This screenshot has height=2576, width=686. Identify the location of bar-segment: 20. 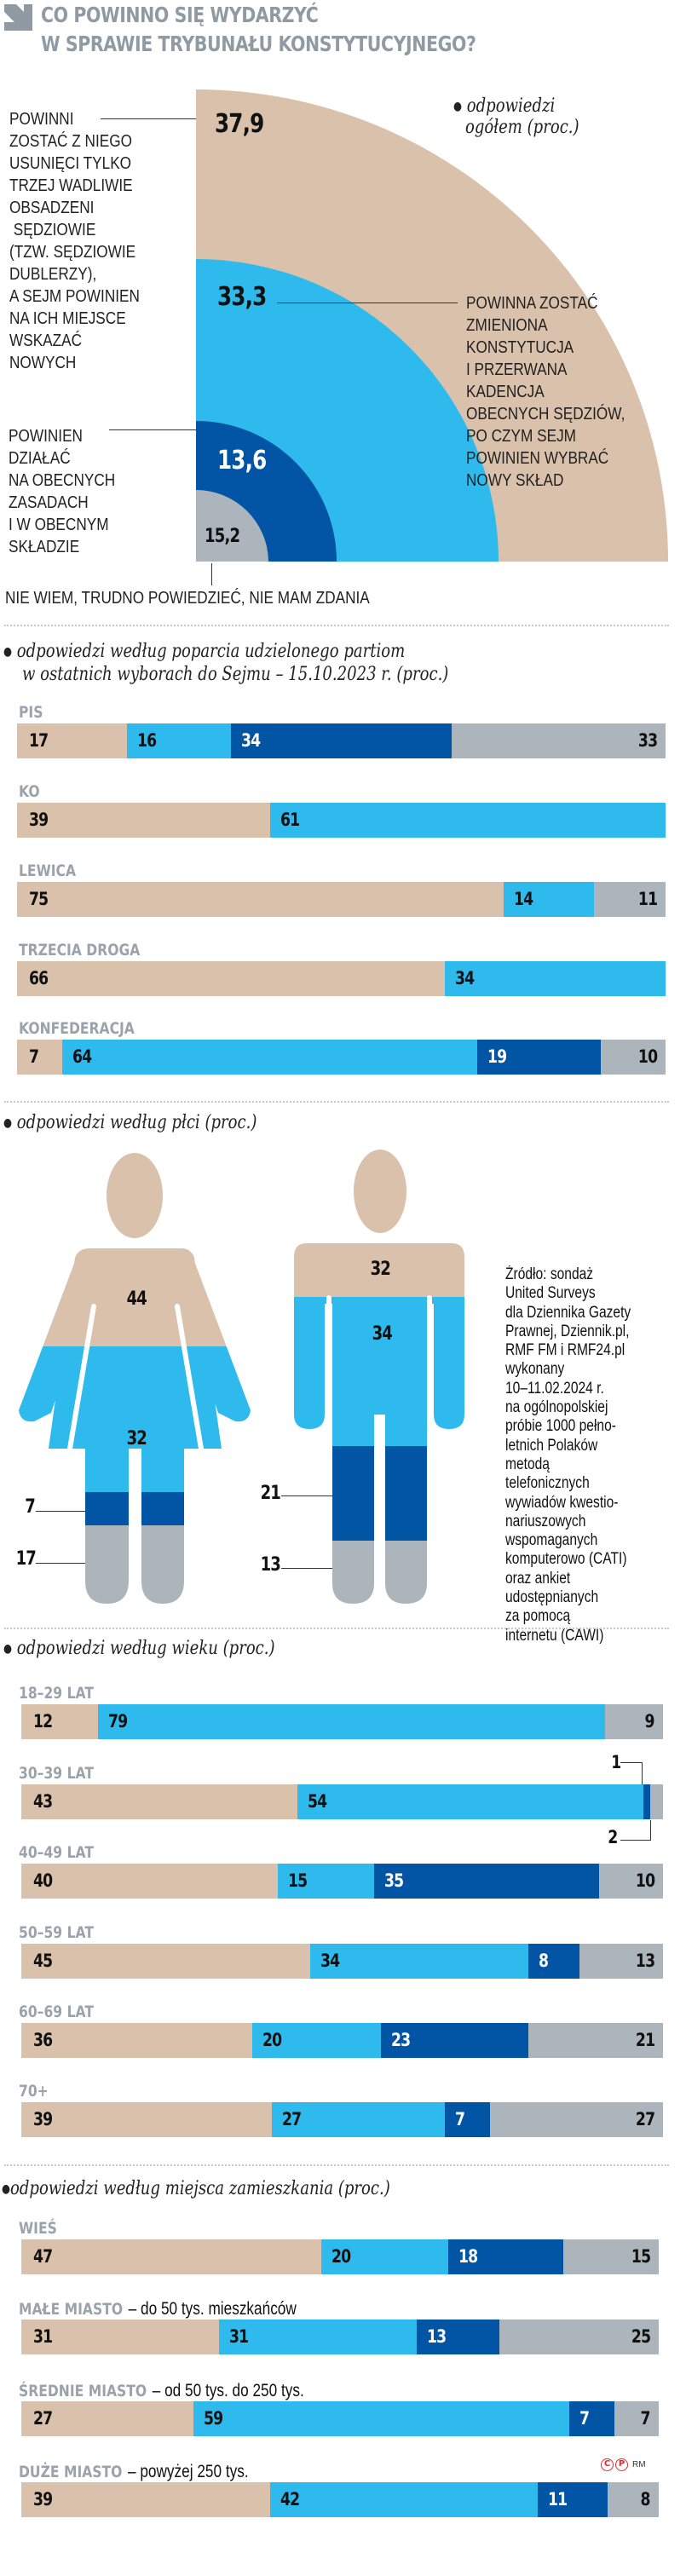
(384, 2256).